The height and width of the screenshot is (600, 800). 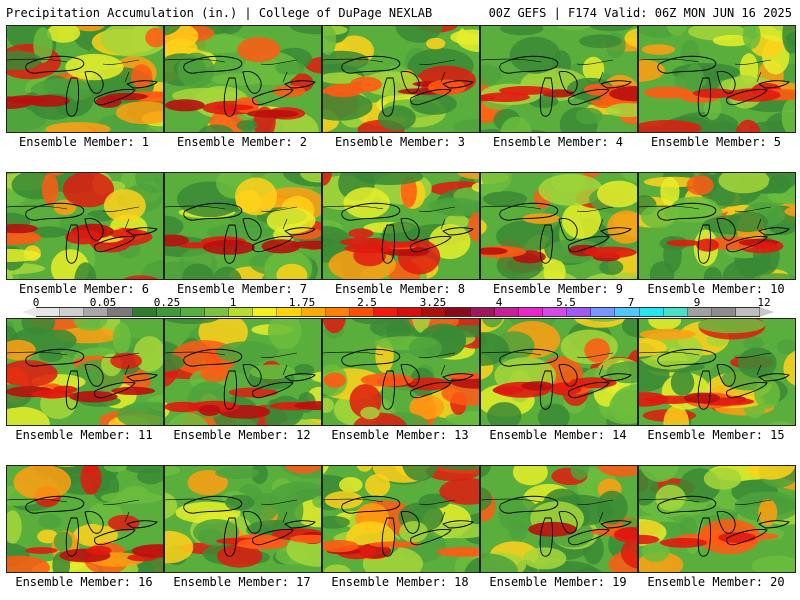 I want to click on ensemble-member-label: Ensemble Member: 15, so click(x=716, y=435).